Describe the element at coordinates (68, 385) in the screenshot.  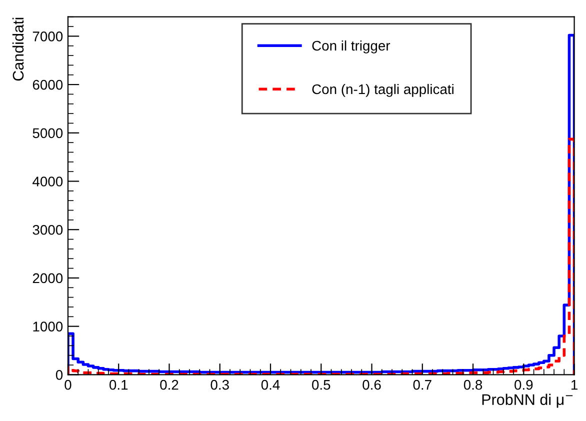
I see `x-tick-label: 0` at that location.